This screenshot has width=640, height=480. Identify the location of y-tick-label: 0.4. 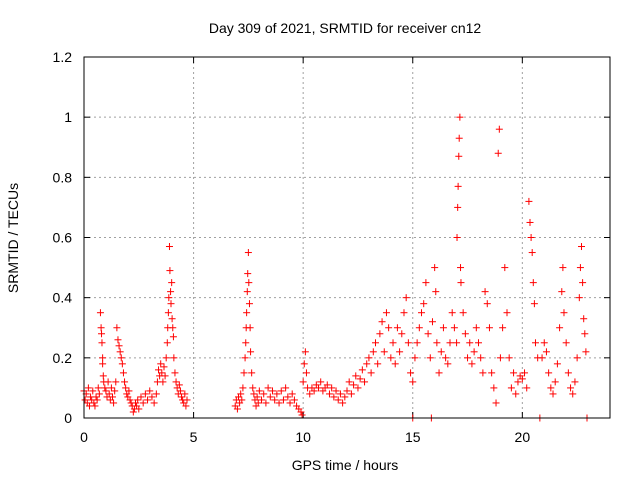
(63, 298).